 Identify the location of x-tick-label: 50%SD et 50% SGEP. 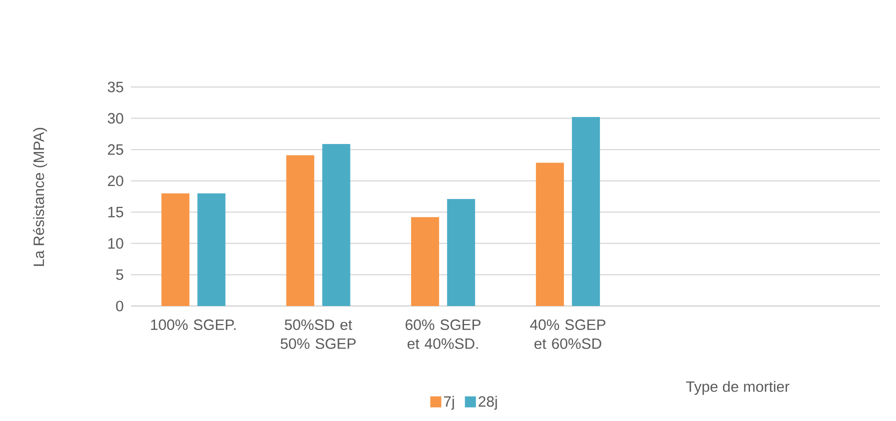
(318, 334).